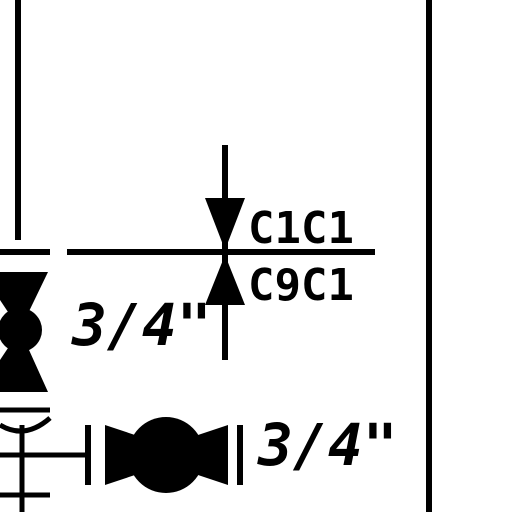 The width and height of the screenshot is (512, 517). Describe the element at coordinates (141, 325) in the screenshot. I see `left-valve-size: 3/4"` at that location.